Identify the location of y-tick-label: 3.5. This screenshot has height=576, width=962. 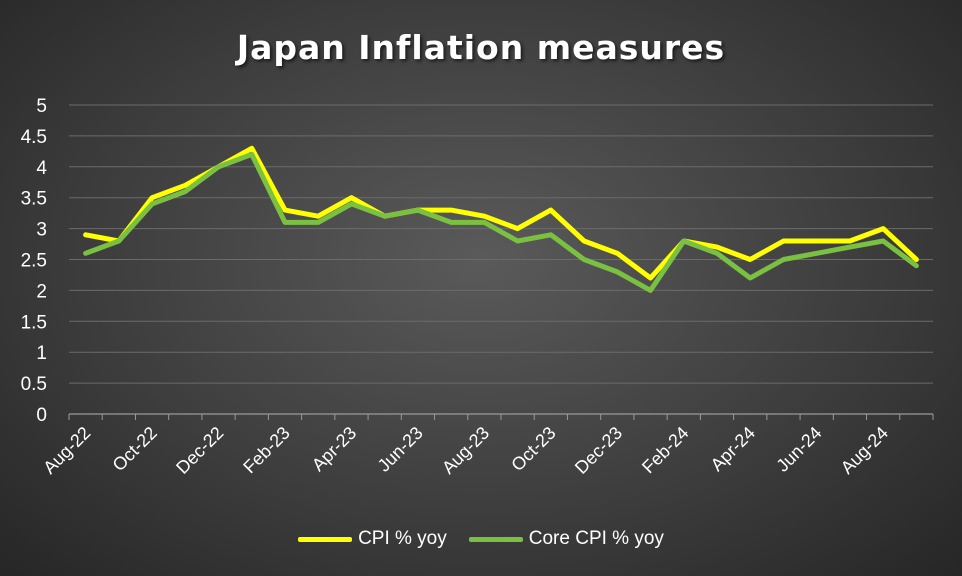
(34, 199).